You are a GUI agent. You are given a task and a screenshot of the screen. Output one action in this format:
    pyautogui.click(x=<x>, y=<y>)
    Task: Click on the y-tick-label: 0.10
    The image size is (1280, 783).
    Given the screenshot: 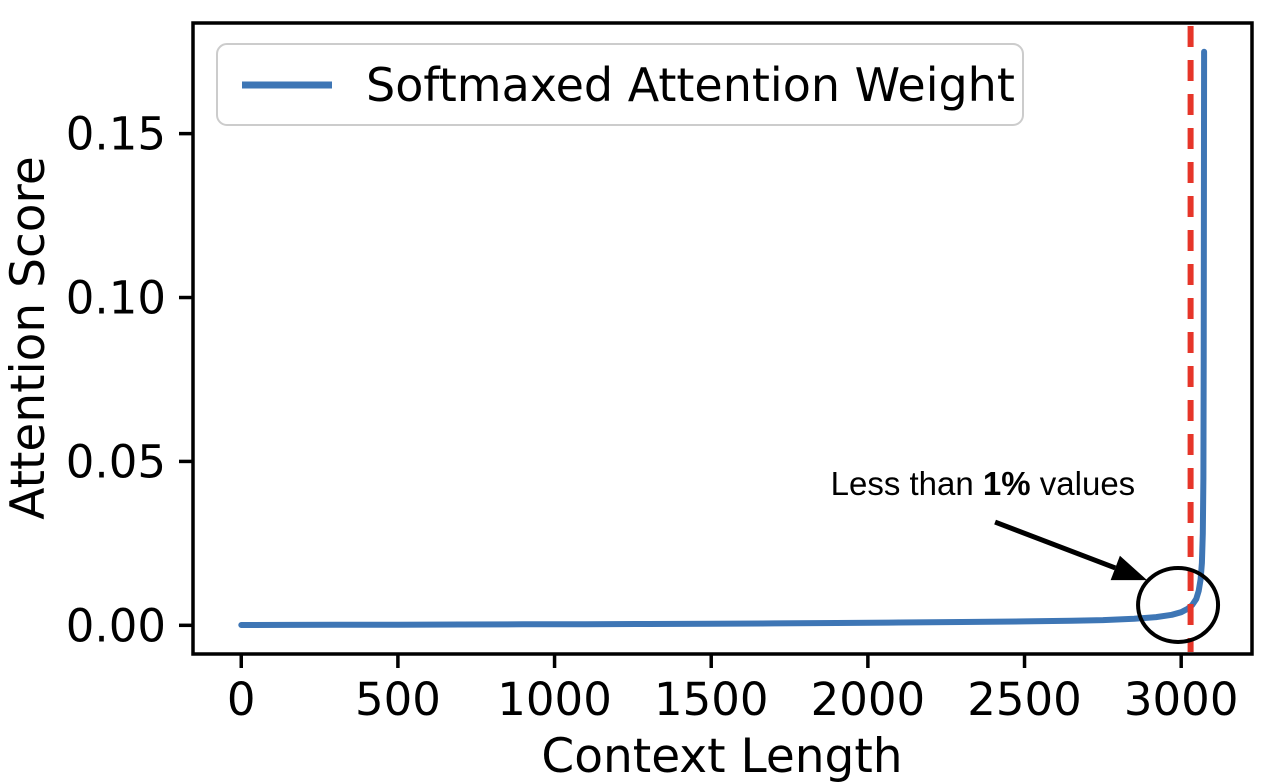 What is the action you would take?
    pyautogui.click(x=116, y=298)
    